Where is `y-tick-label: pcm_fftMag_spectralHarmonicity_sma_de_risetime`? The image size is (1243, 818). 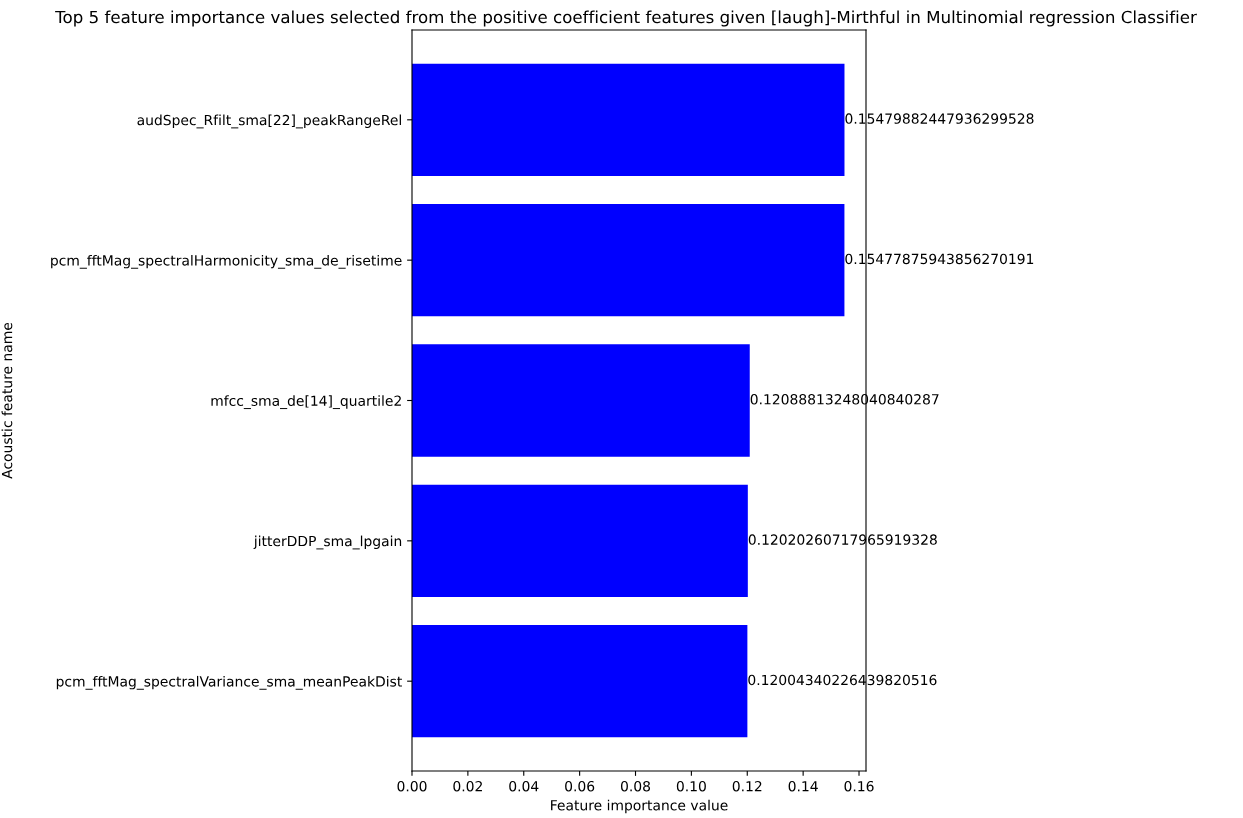
y-tick-label: pcm_fftMag_spectralHarmonicity_sma_de_risetime is located at coordinates (226, 261).